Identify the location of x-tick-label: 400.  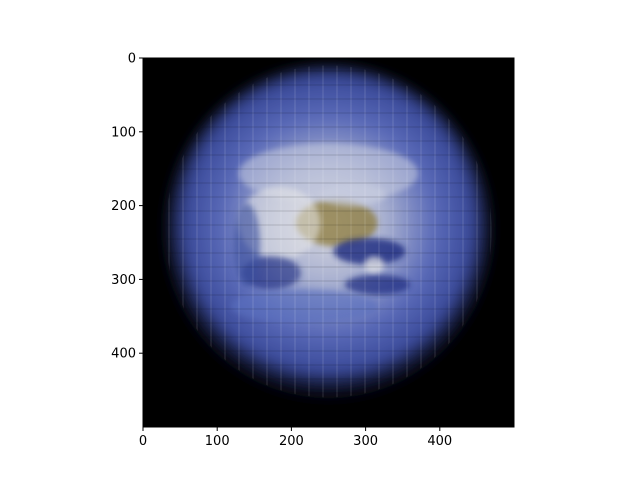
(439, 441).